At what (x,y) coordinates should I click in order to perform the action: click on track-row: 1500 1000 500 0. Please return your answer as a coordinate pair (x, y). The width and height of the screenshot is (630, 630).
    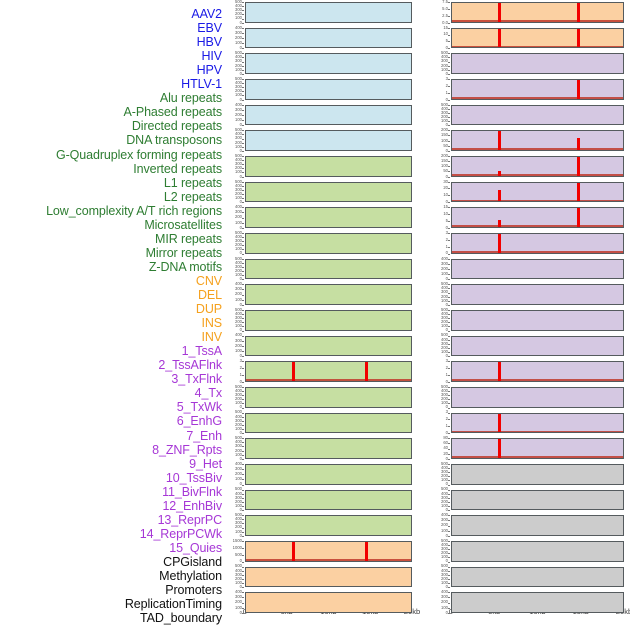
    Looking at the image, I should click on (319, 551).